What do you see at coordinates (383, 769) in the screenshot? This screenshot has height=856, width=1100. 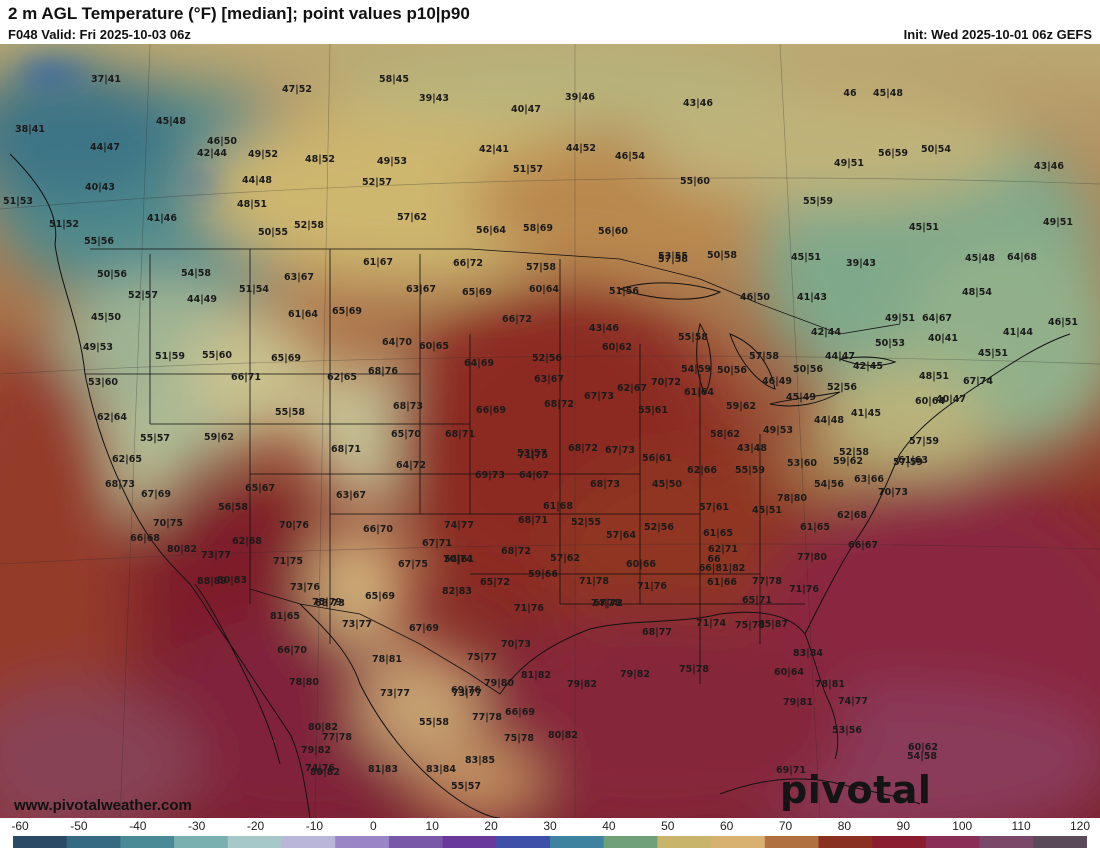 I see `point-value-label: 81|83` at bounding box center [383, 769].